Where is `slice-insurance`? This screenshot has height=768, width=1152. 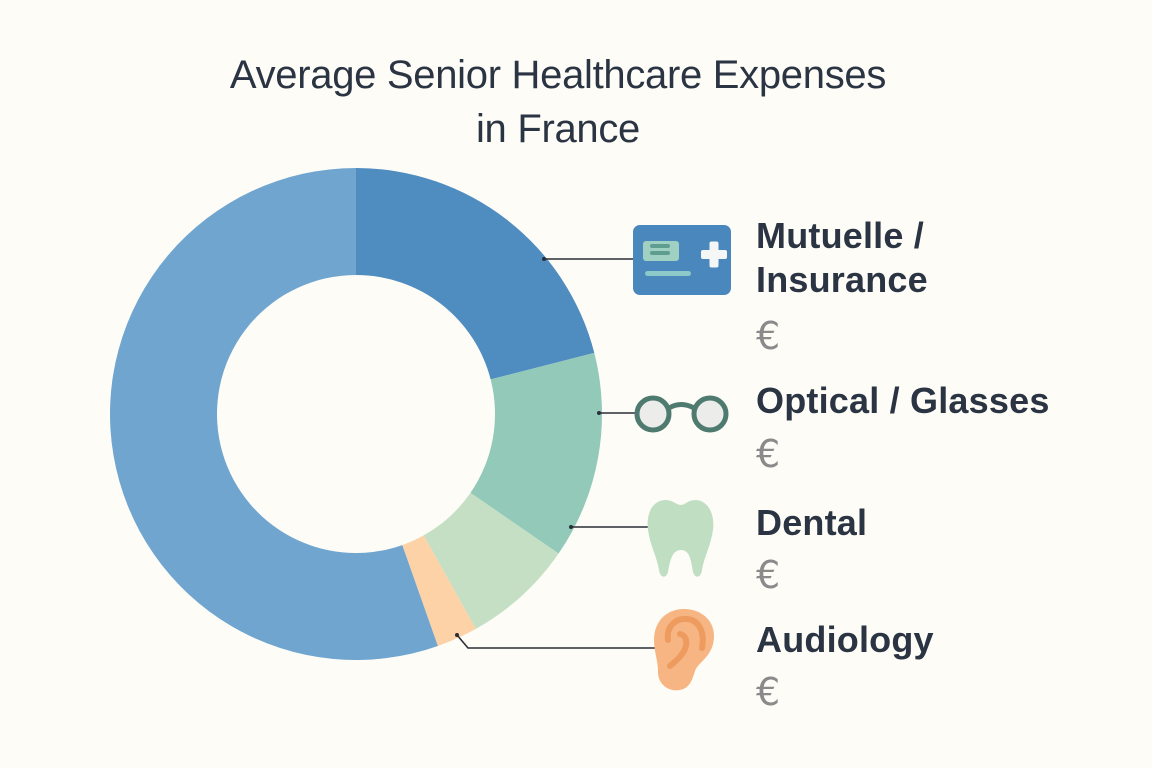 slice-insurance is located at coordinates (475, 274).